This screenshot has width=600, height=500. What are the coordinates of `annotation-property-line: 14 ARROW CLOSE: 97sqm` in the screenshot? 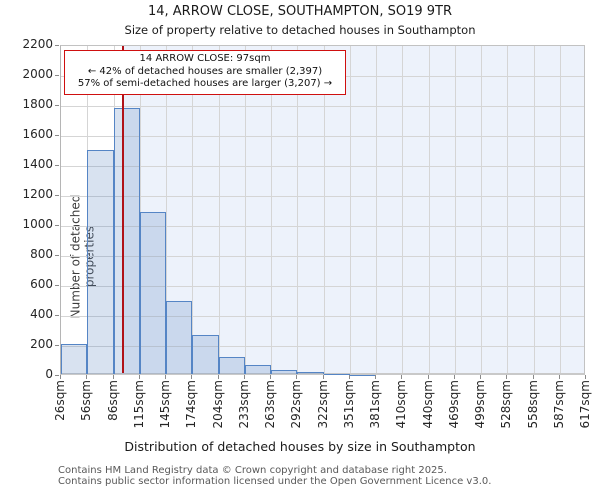 It's located at (205, 58).